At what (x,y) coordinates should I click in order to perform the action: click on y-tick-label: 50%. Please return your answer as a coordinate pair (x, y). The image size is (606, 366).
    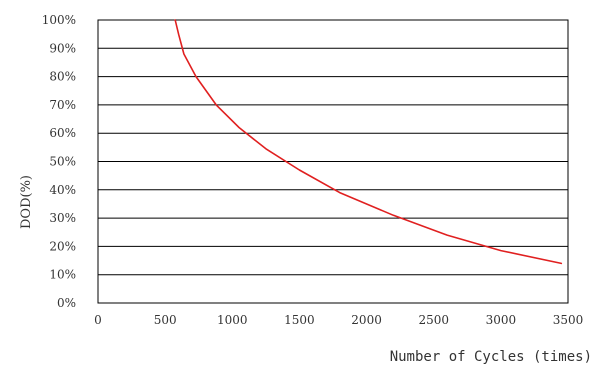
    Looking at the image, I should click on (62, 162).